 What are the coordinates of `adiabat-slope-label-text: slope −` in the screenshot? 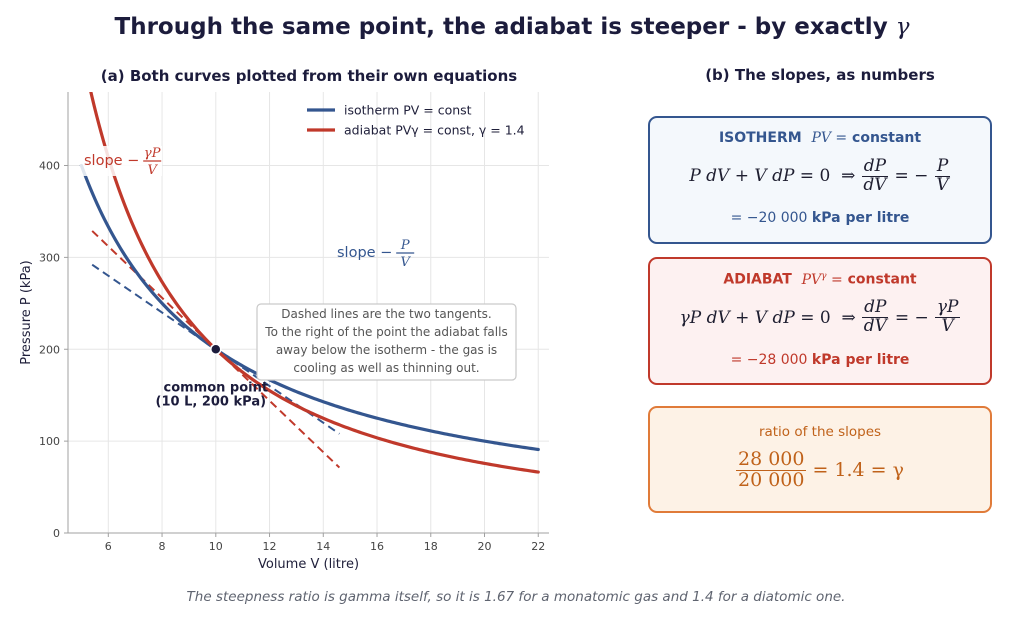 It's located at (111, 161).